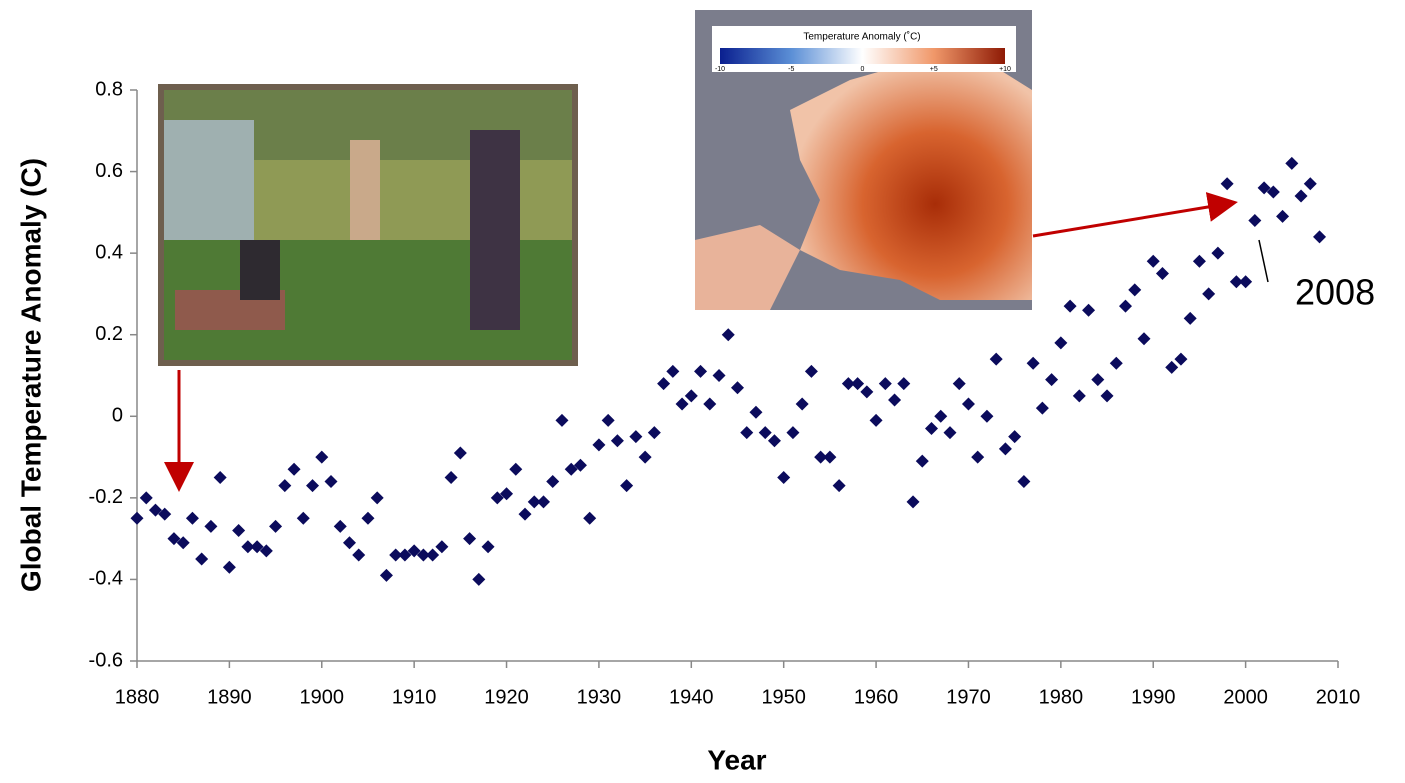 This screenshot has height=783, width=1405. Describe the element at coordinates (863, 160) in the screenshot. I see `map-inset: Temperature Anomaly (˚C)` at that location.